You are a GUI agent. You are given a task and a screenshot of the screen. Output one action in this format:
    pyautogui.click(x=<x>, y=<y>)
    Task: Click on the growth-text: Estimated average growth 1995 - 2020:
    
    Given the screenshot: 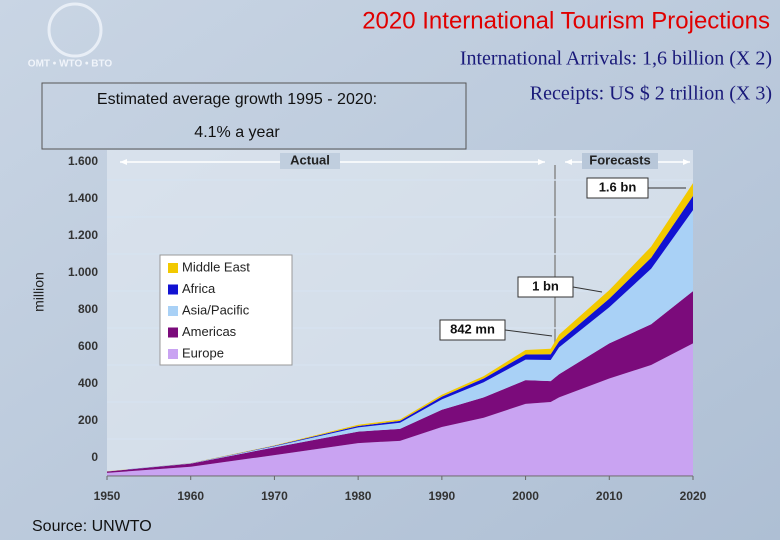 What is the action you would take?
    pyautogui.click(x=237, y=99)
    